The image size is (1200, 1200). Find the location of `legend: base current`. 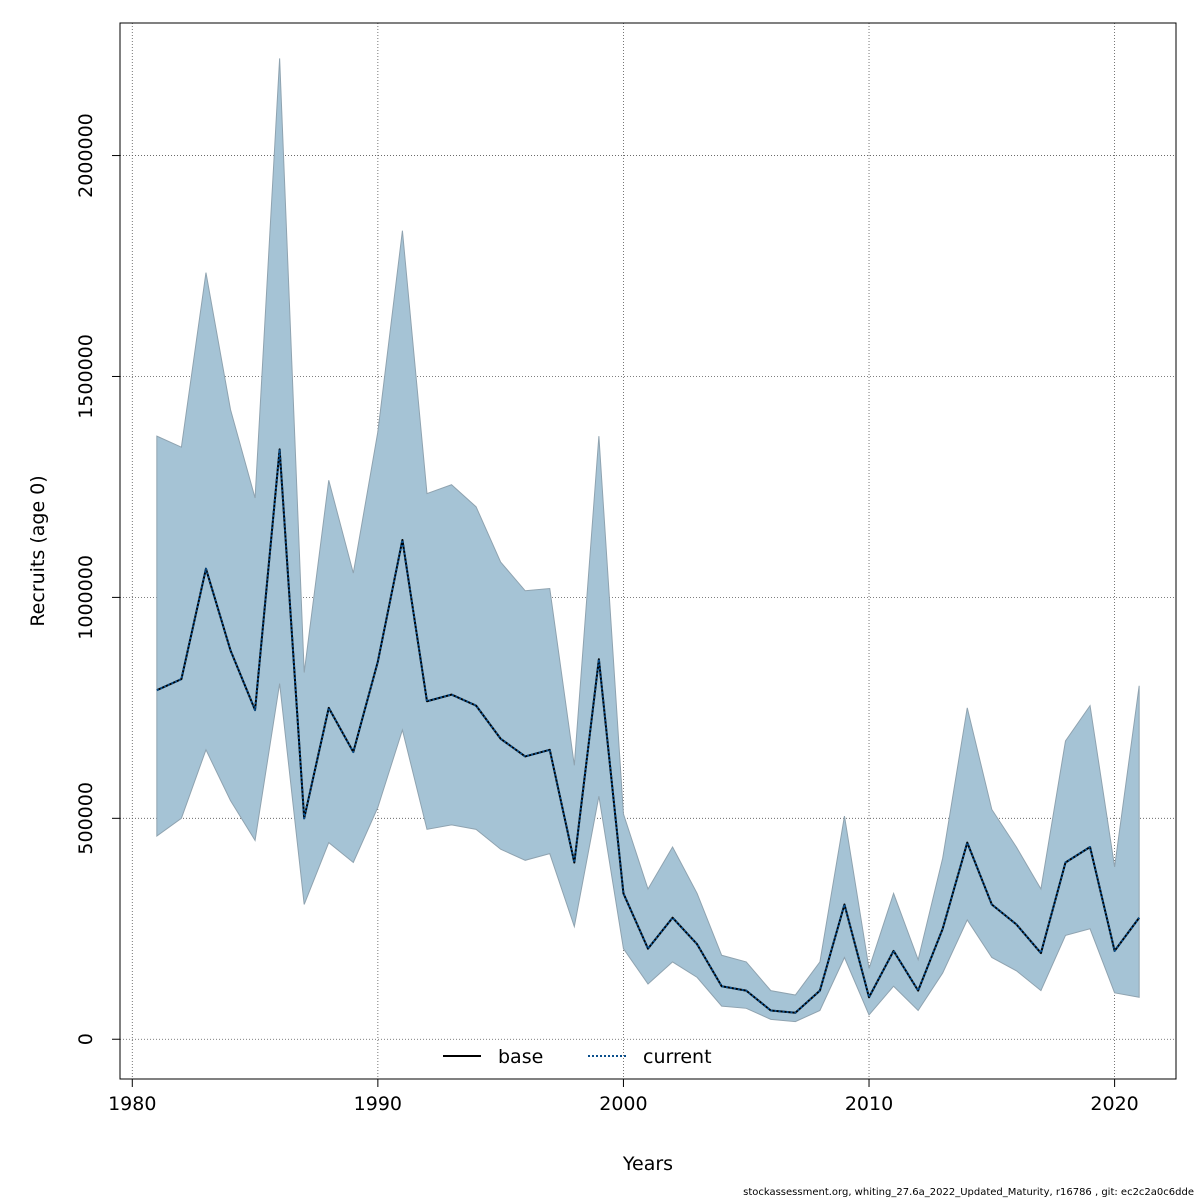

legend: base current is located at coordinates (577, 1057).